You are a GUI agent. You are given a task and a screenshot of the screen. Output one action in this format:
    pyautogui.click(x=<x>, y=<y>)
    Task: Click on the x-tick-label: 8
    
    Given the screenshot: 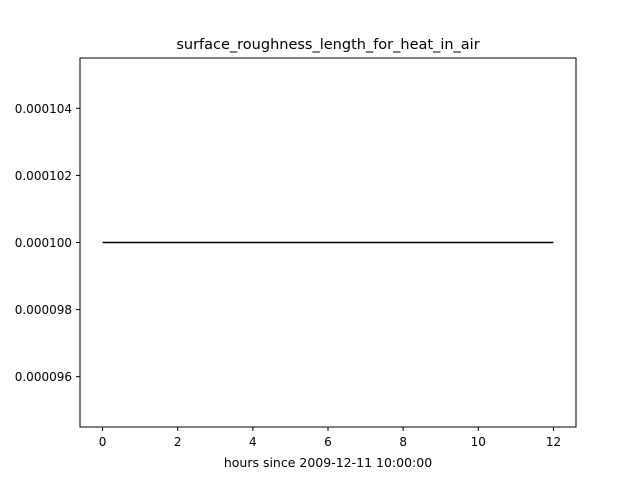 What is the action you would take?
    pyautogui.click(x=403, y=442)
    